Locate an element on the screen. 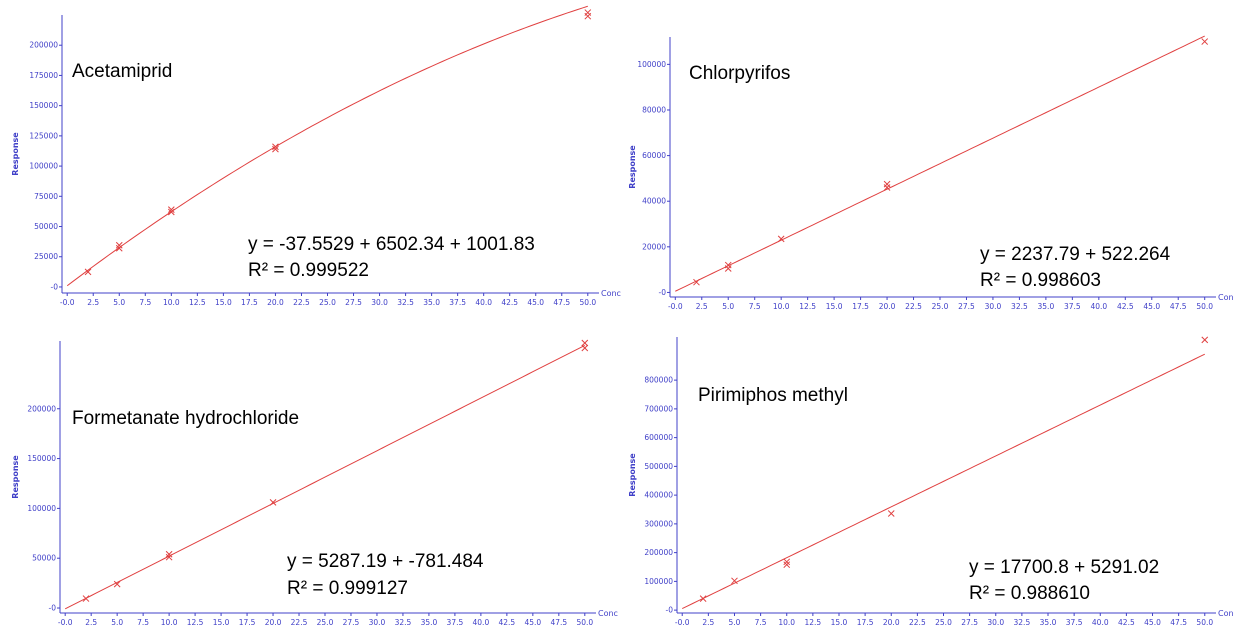 This screenshot has height=631, width=1234. compound-title: Formetanate hydrochloride is located at coordinates (185, 418).